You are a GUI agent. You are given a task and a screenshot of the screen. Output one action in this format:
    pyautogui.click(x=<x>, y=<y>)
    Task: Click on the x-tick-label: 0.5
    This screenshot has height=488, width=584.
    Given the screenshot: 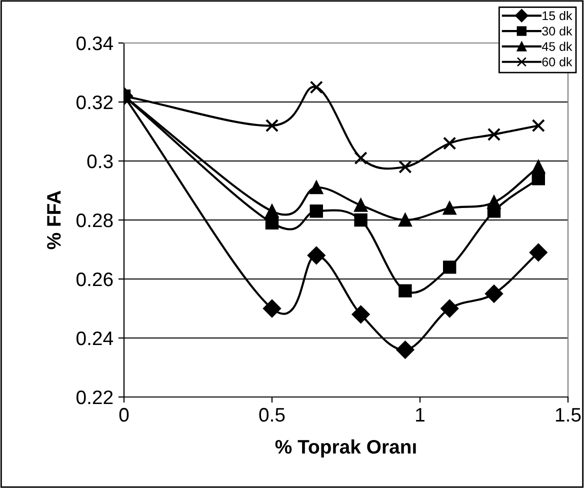 What is the action you would take?
    pyautogui.click(x=272, y=415)
    